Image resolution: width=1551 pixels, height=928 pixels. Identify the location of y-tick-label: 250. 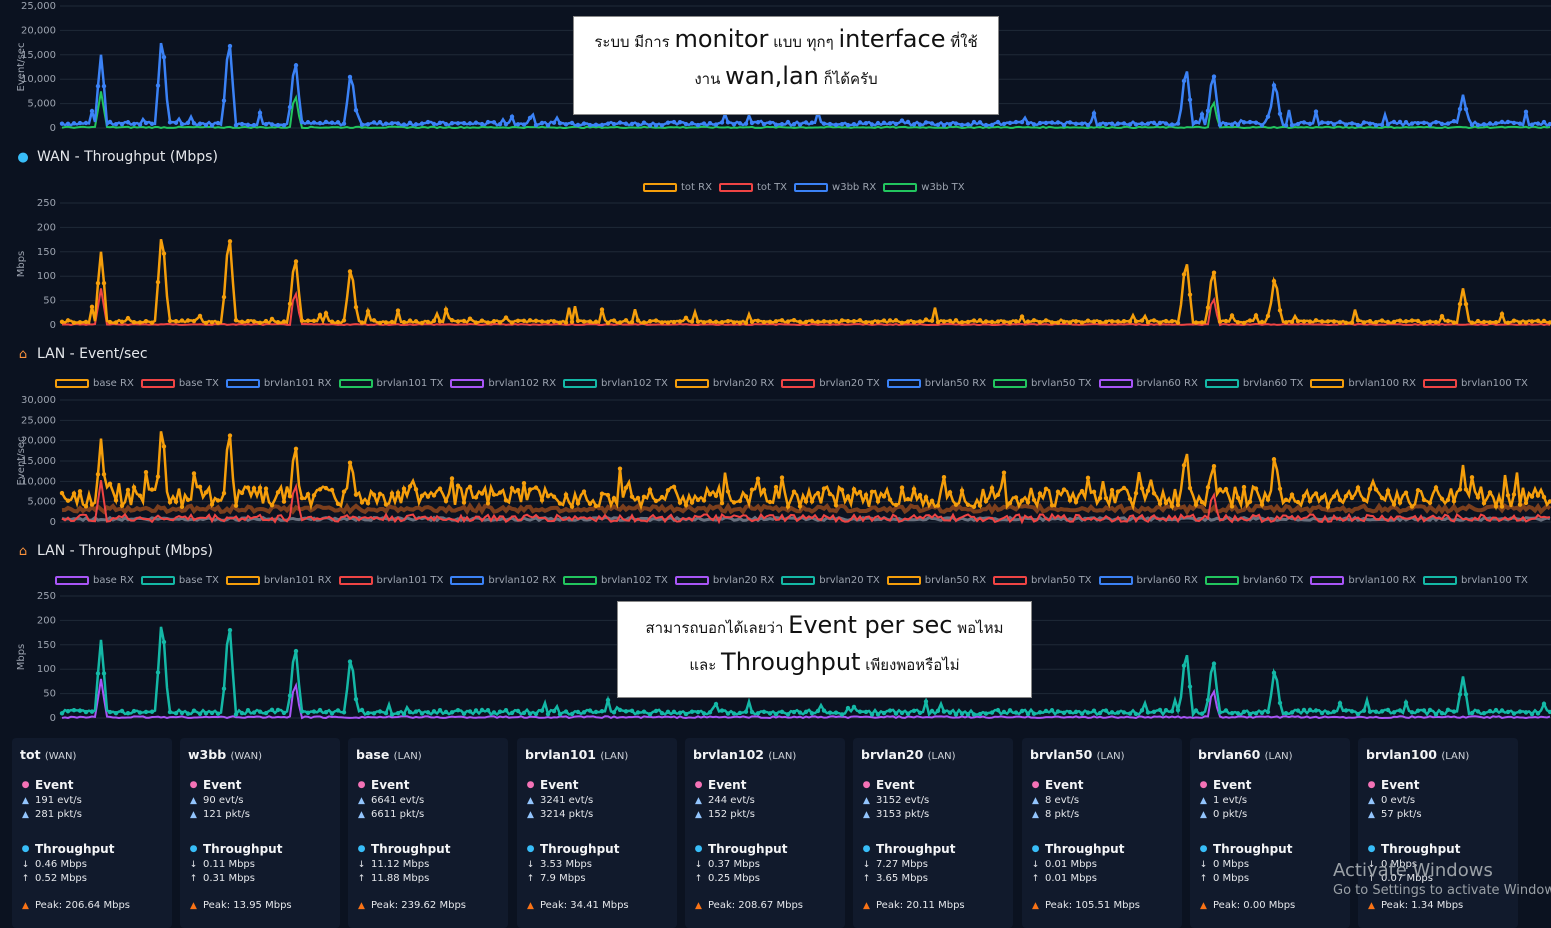
(46, 203).